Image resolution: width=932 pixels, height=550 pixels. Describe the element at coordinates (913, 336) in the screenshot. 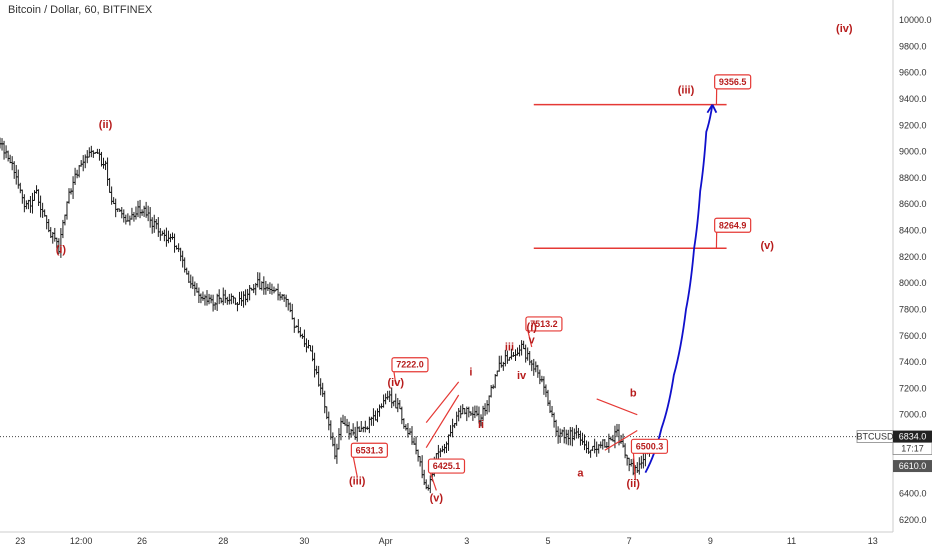

I see `y-tick-label: 7600.0` at that location.